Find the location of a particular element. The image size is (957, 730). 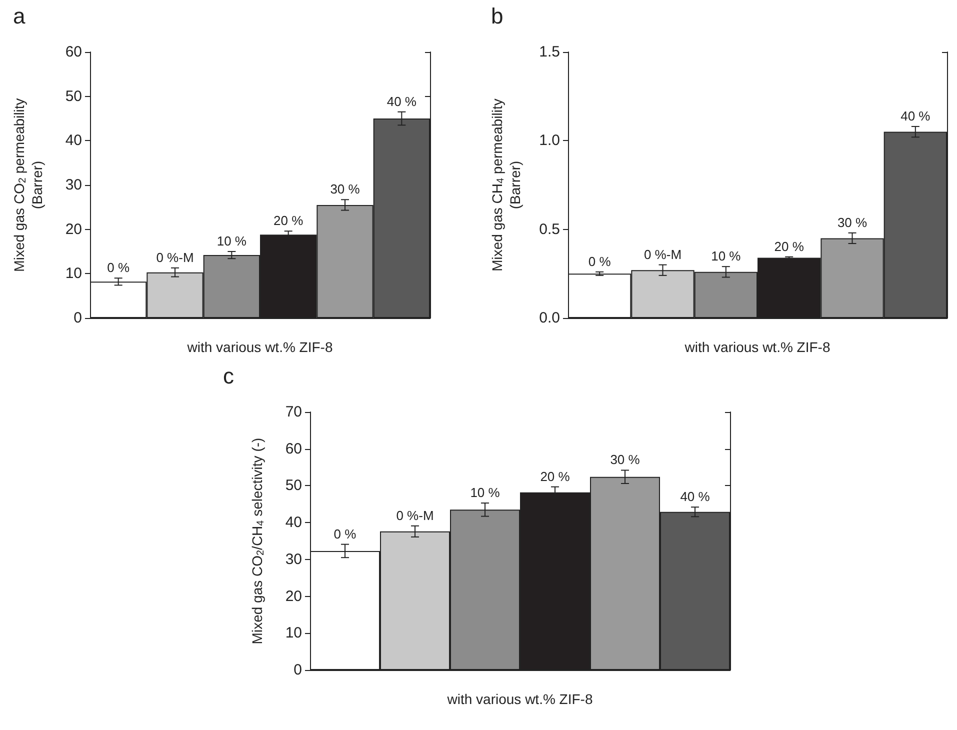

y-tick-label: 70 is located at coordinates (293, 412).